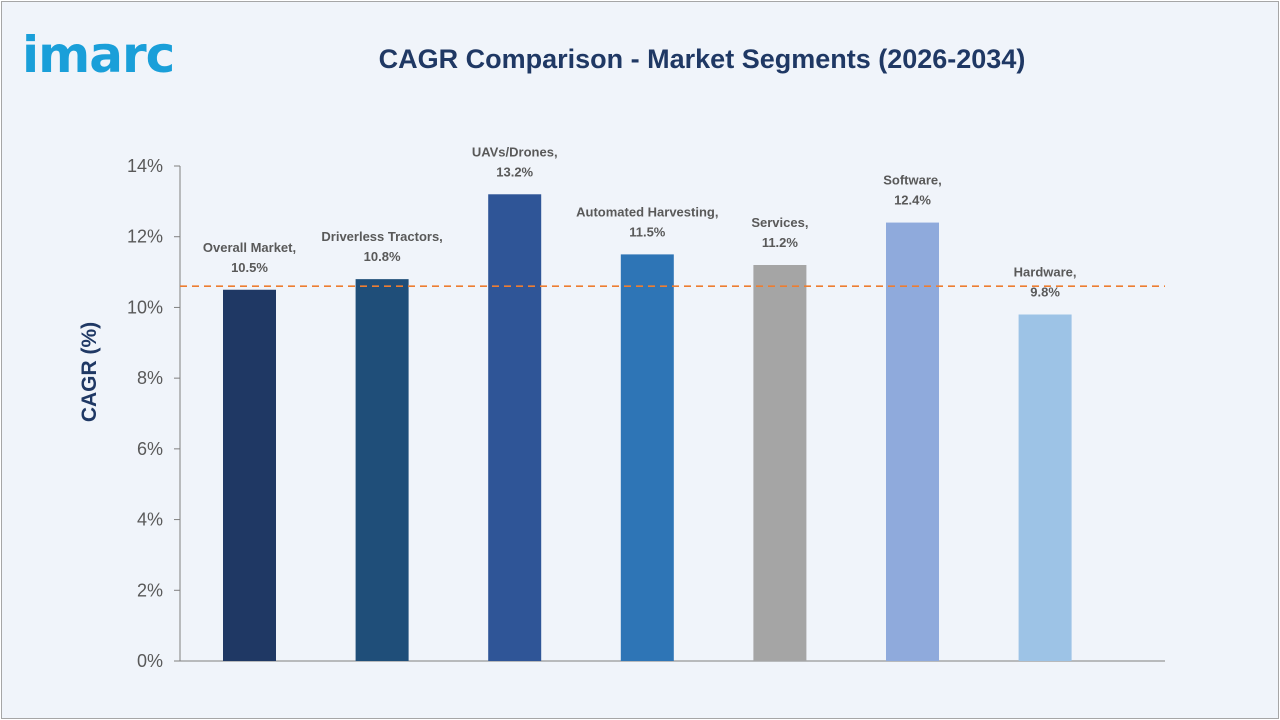 The image size is (1280, 720). Describe the element at coordinates (249, 247) in the screenshot. I see `data-label-name: Overall Market,` at that location.